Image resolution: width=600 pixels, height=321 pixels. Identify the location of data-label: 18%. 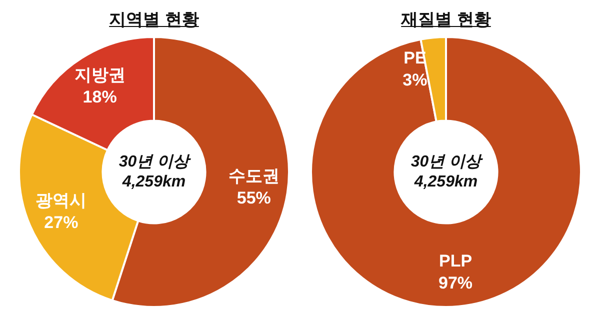
(99, 96).